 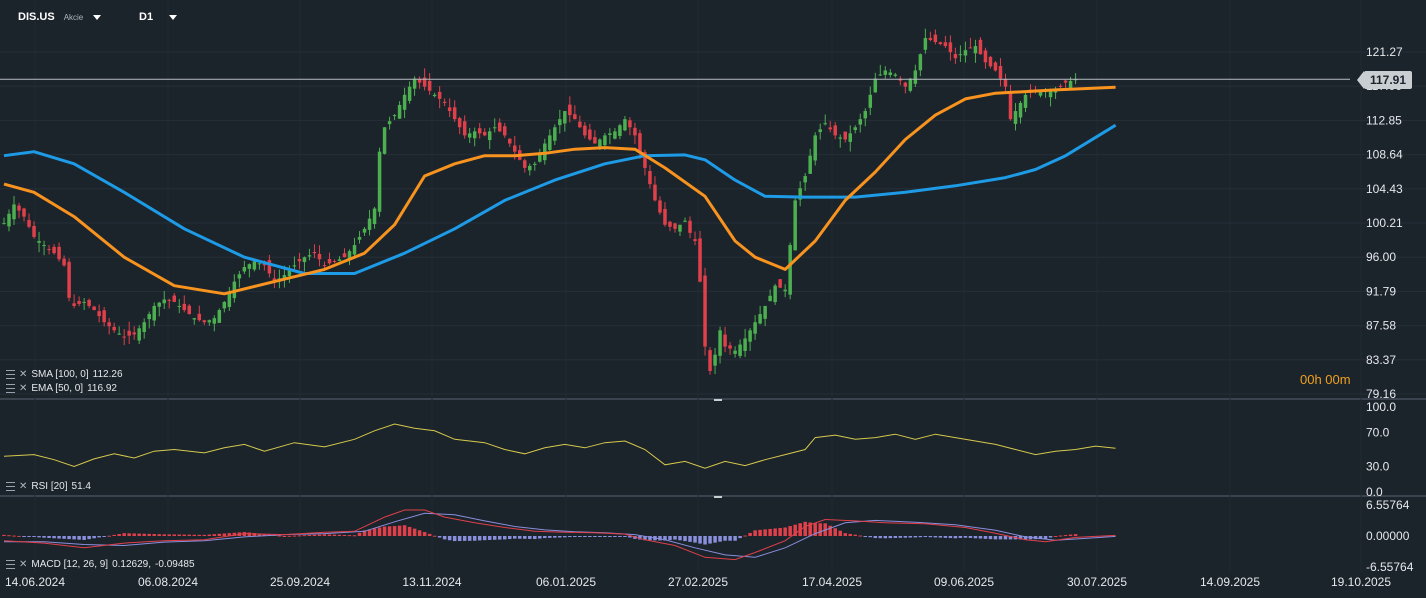 What do you see at coordinates (36, 17) in the screenshot?
I see `symbol-label: DIS.US` at bounding box center [36, 17].